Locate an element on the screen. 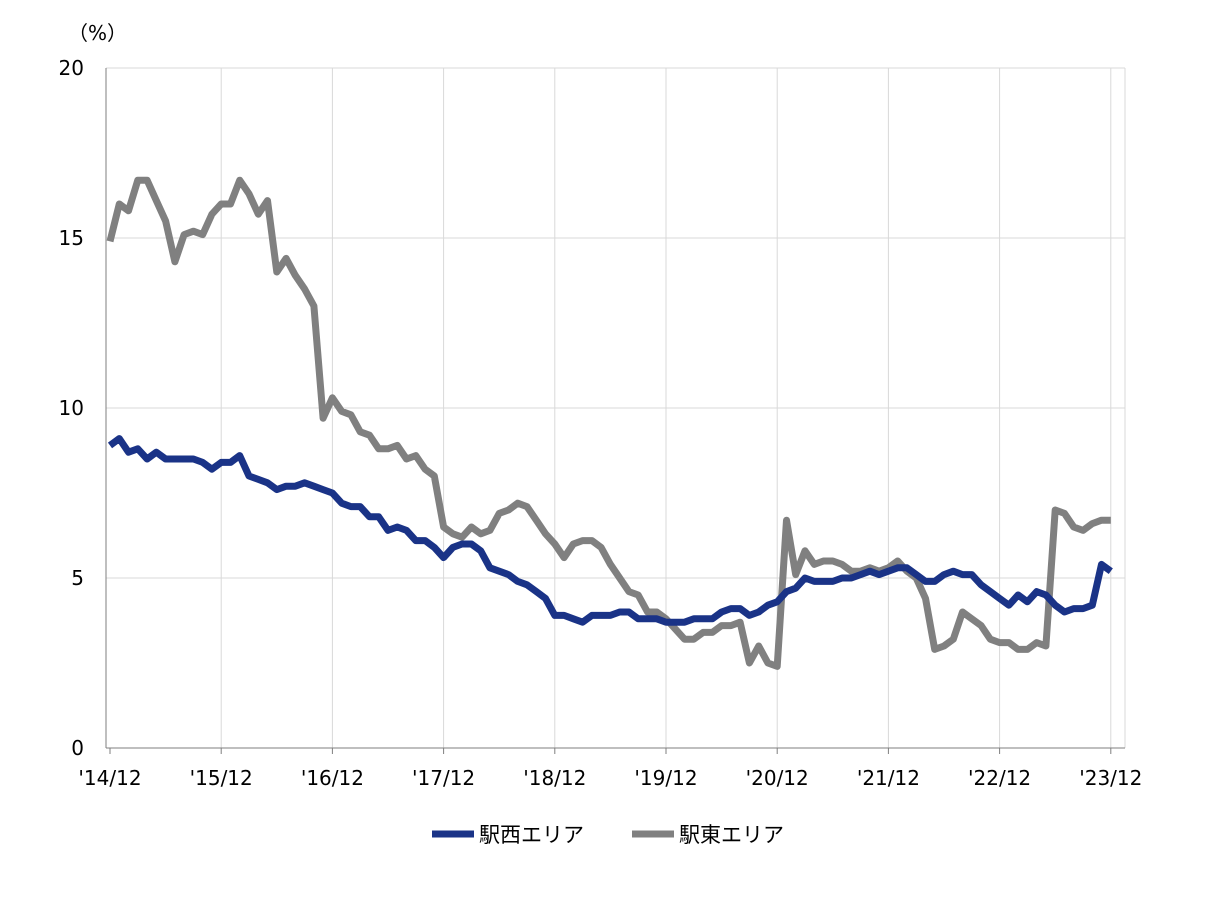 This screenshot has width=1223, height=907. x-tick-label: '21/12 is located at coordinates (888, 778).